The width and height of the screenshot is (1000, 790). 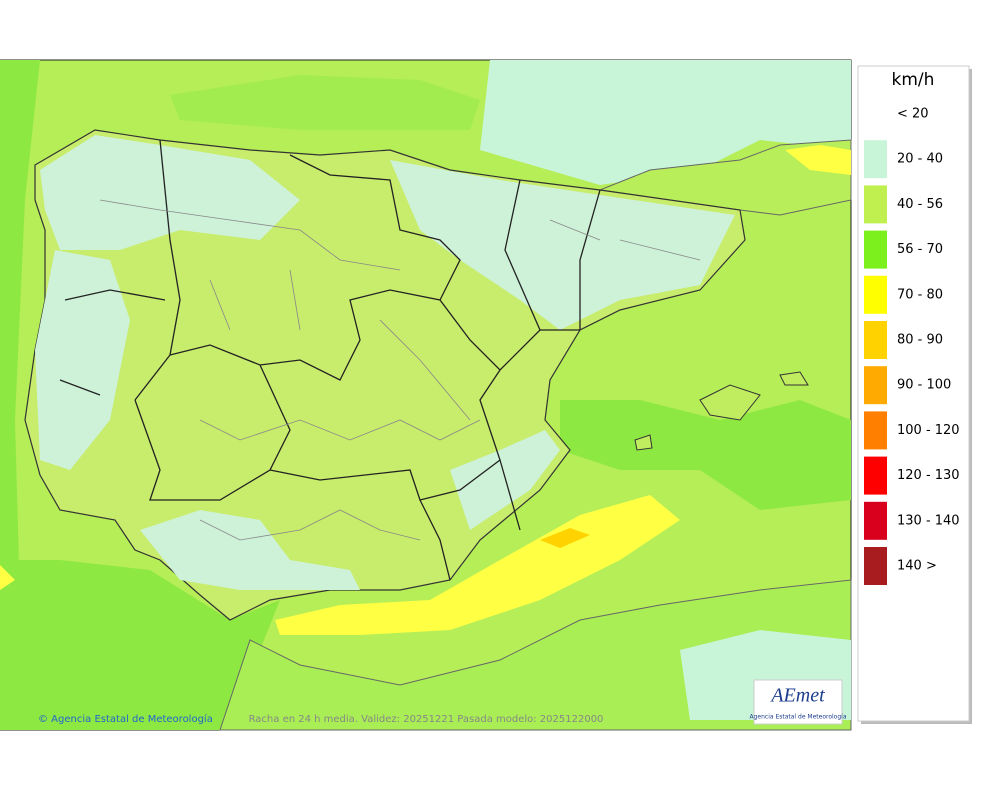 I want to click on legend-label: 56 - 70, so click(x=920, y=249).